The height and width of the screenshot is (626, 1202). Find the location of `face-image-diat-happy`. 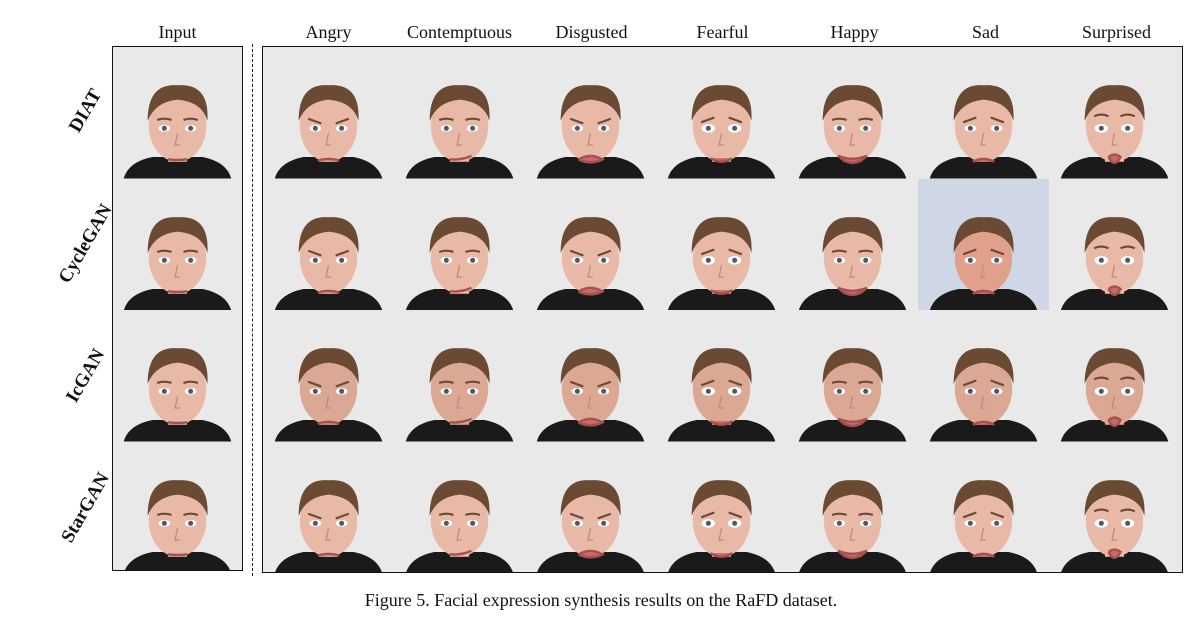

face-image-diat-happy is located at coordinates (852, 113).